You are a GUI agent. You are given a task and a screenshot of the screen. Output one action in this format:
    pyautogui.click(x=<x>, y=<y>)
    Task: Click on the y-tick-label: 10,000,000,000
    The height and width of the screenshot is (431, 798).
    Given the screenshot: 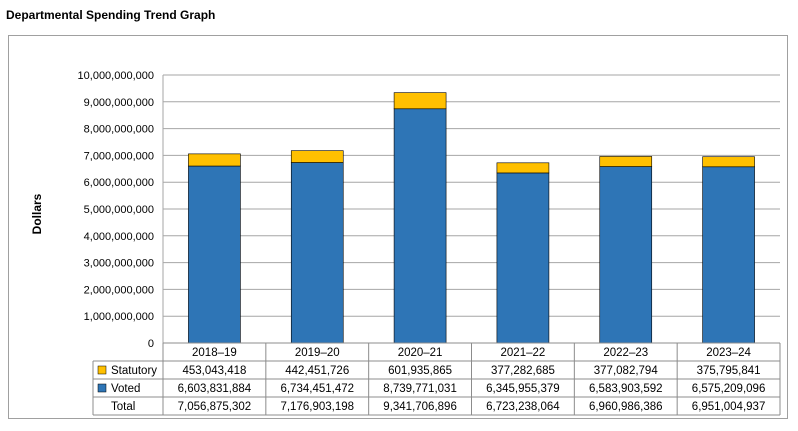 What is the action you would take?
    pyautogui.click(x=116, y=76)
    